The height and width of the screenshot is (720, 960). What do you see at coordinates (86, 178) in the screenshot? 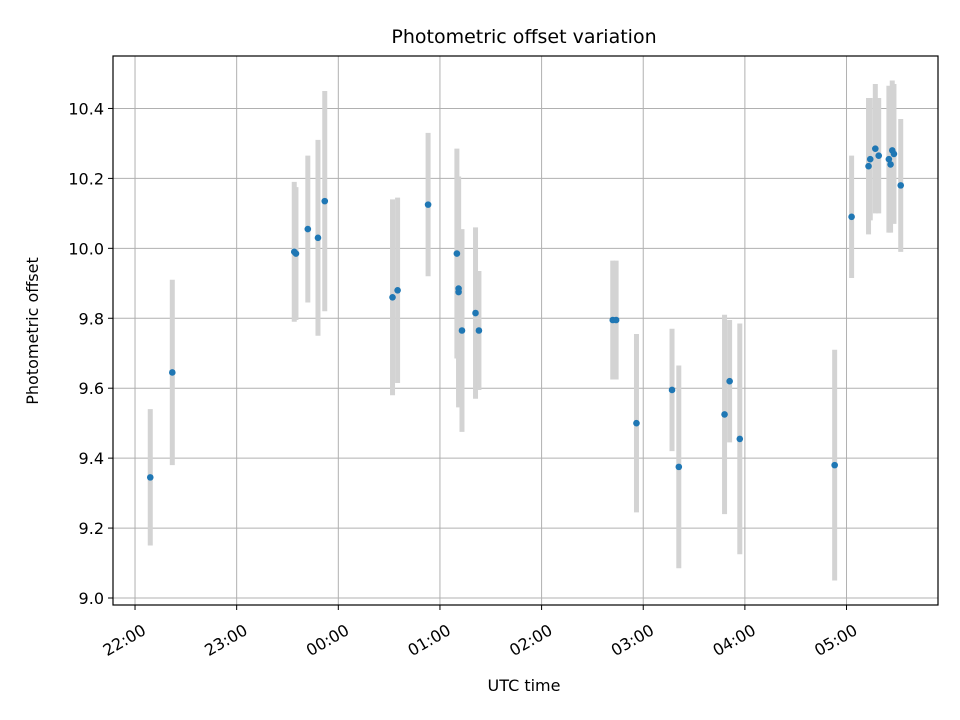
I see `y-tick-label: 10.2` at bounding box center [86, 178].